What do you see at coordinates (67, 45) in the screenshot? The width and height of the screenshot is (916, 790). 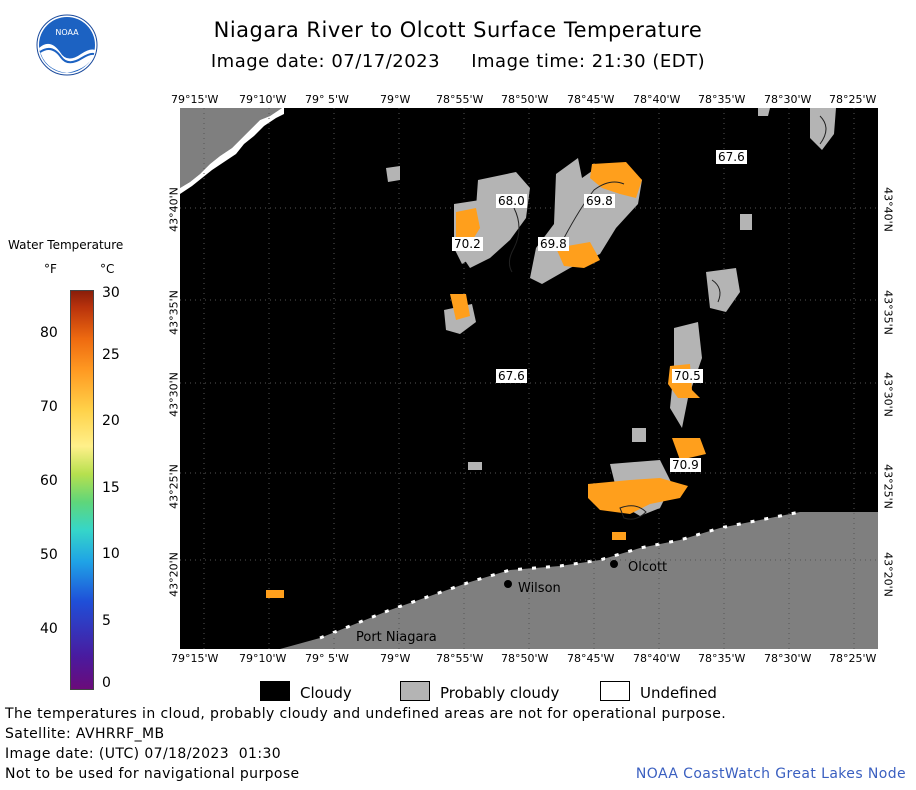 I see `noaa-logo: NOAA` at bounding box center [67, 45].